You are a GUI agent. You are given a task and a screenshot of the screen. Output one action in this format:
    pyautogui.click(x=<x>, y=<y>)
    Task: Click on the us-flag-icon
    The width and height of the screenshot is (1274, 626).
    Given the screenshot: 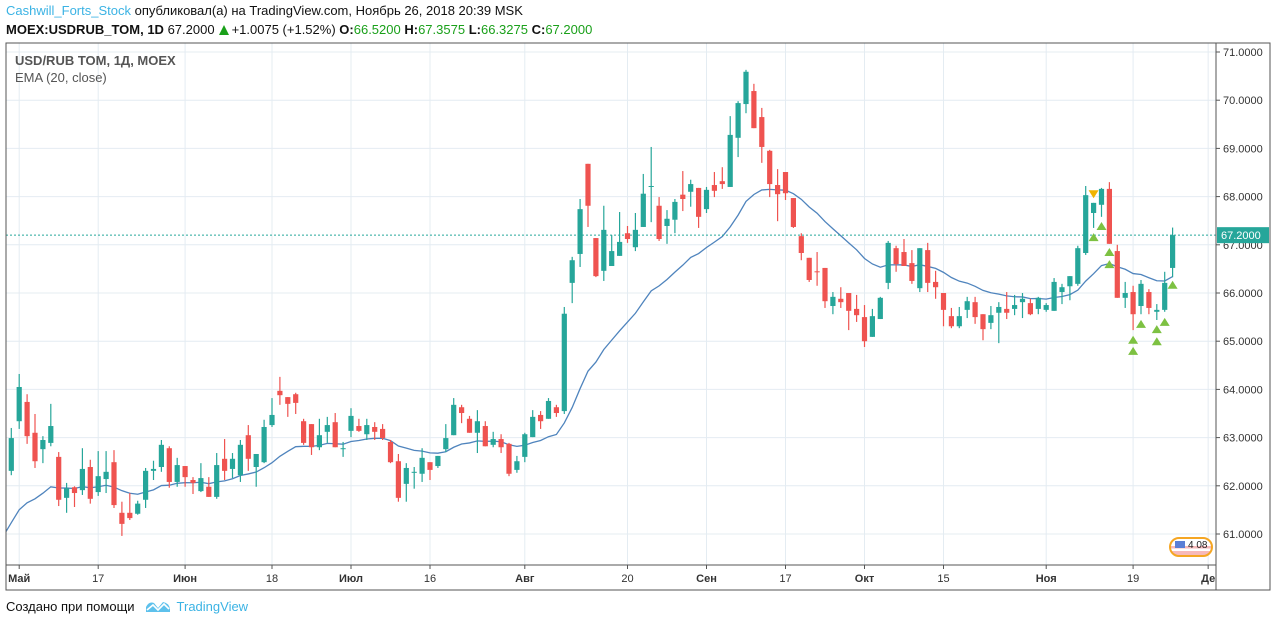 What is the action you would take?
    pyautogui.click(x=1180, y=544)
    